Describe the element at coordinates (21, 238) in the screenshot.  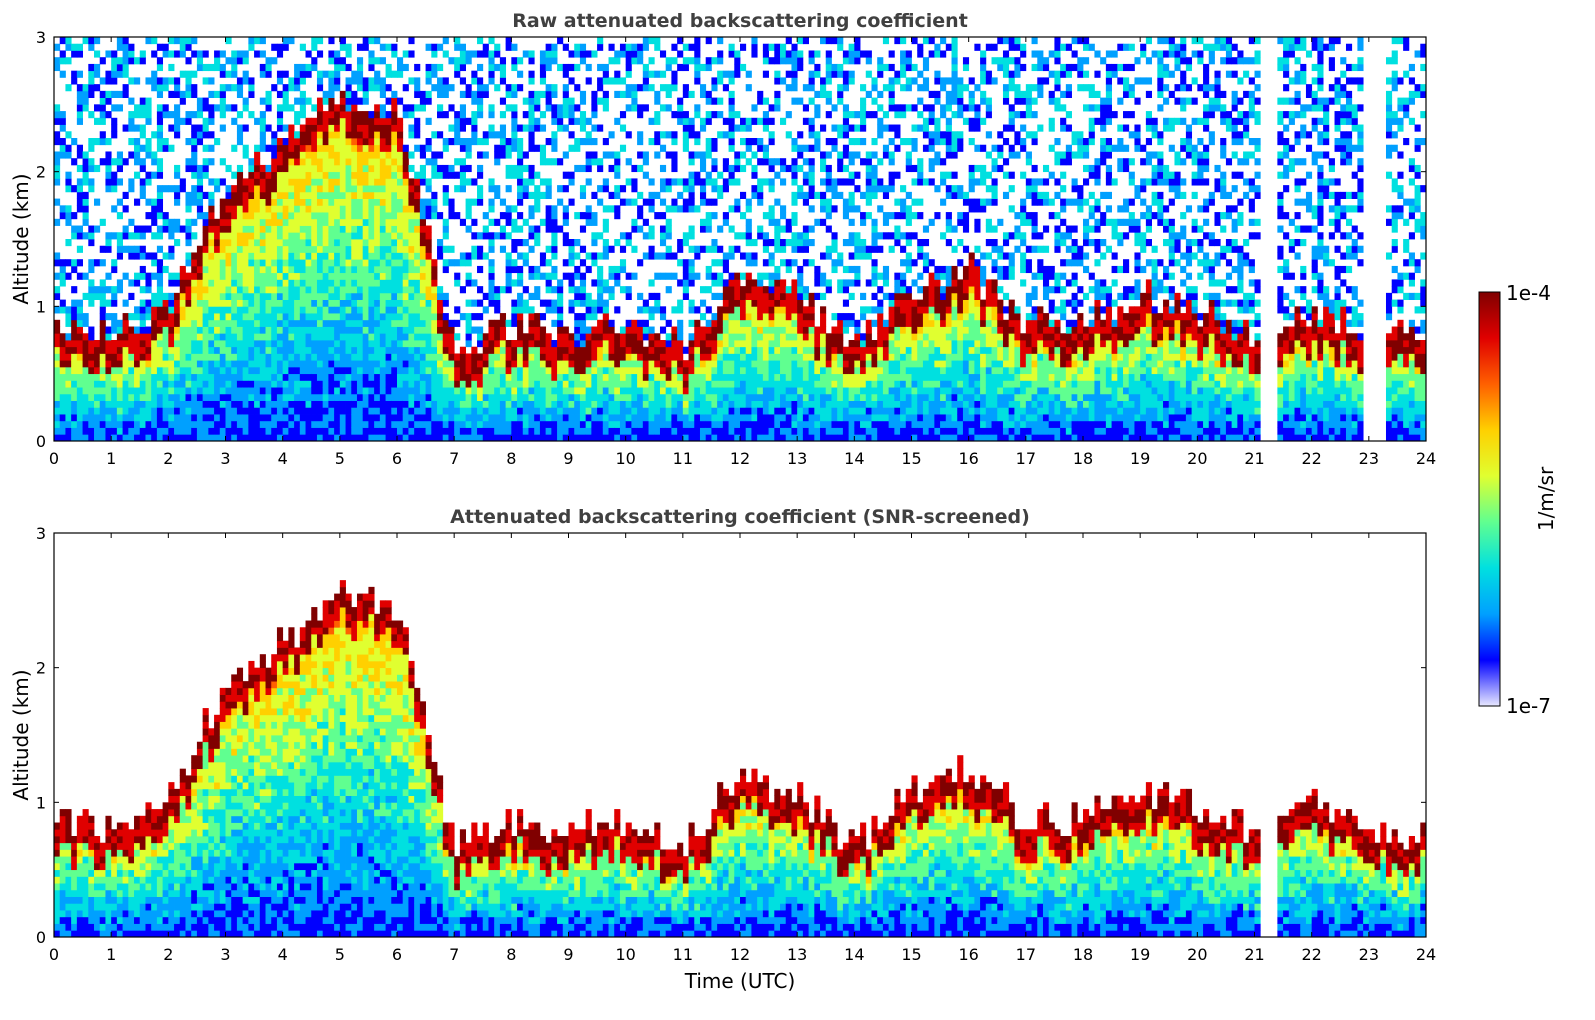
I see `panel-raw-ylabel: Altitude (km)` at that location.